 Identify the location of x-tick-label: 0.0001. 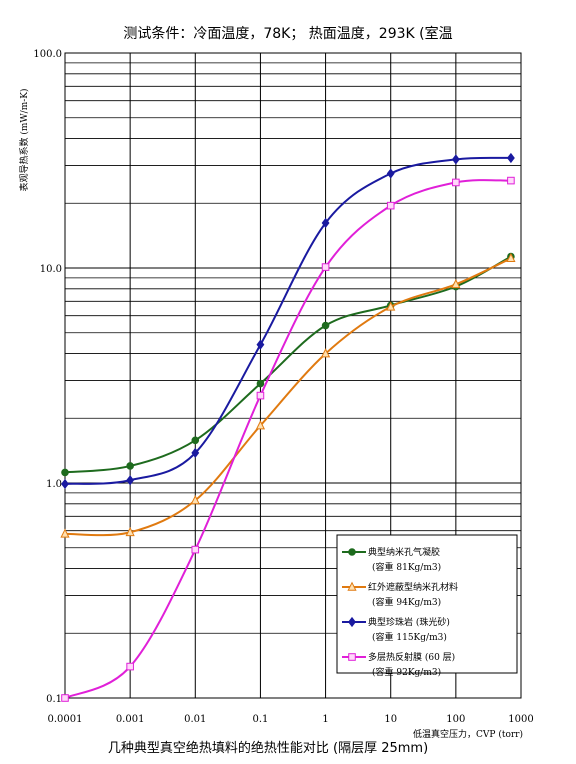
(65, 719).